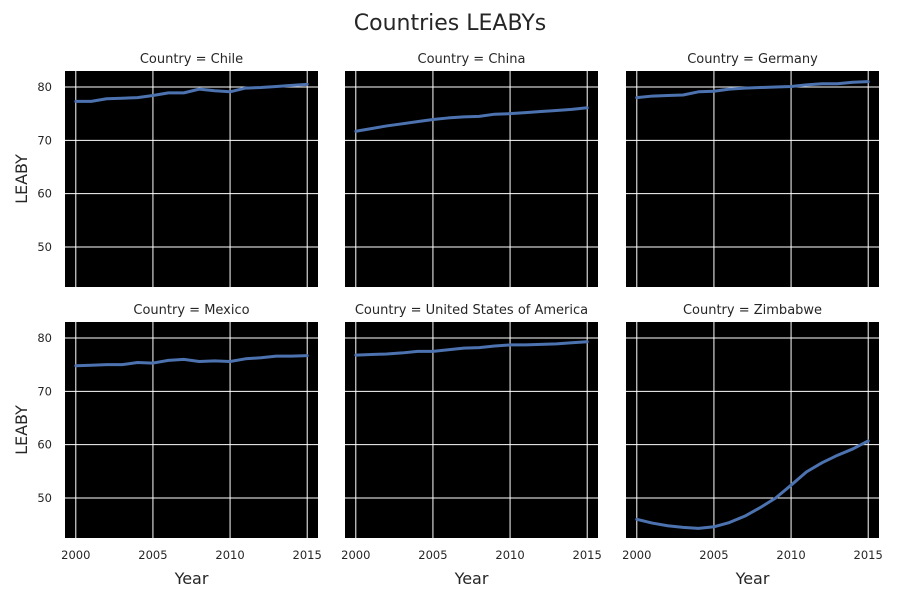 This screenshot has height=604, width=900. What do you see at coordinates (752, 59) in the screenshot?
I see `panel-title: Country = Germany` at bounding box center [752, 59].